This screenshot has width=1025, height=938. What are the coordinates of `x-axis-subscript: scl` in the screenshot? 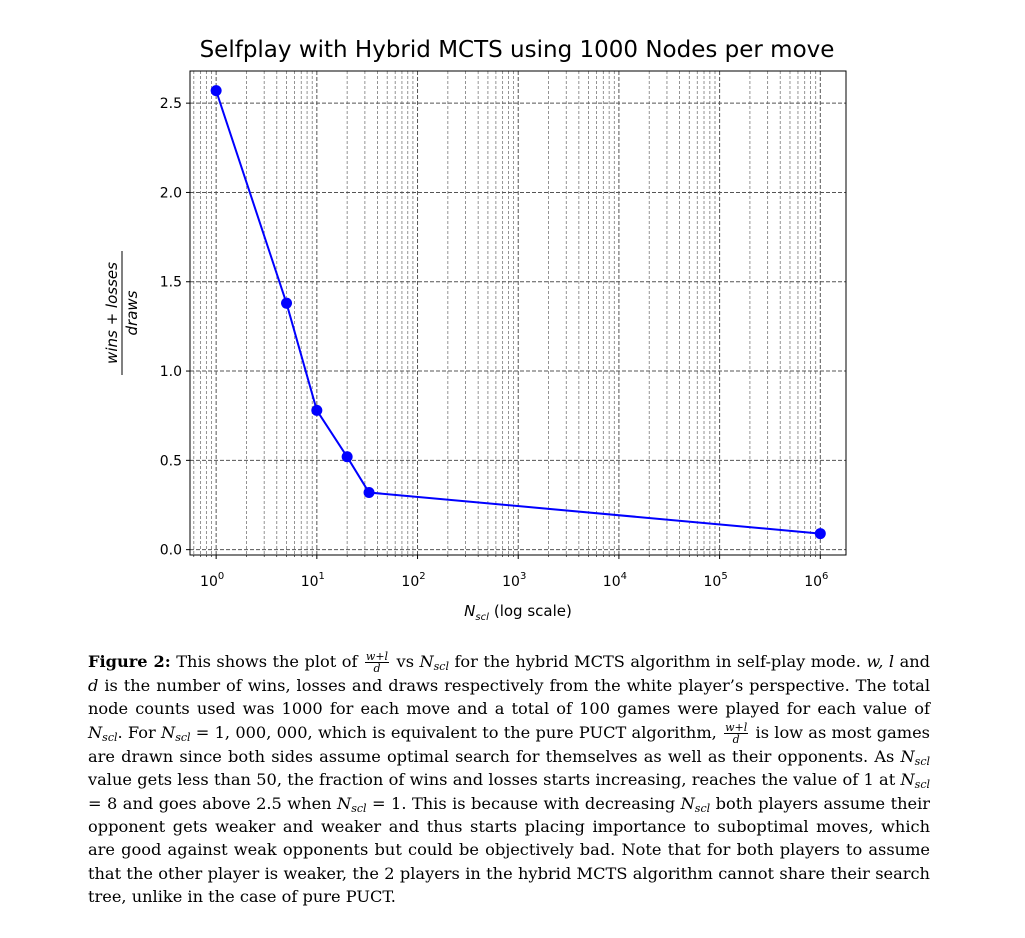 It's located at (482, 617).